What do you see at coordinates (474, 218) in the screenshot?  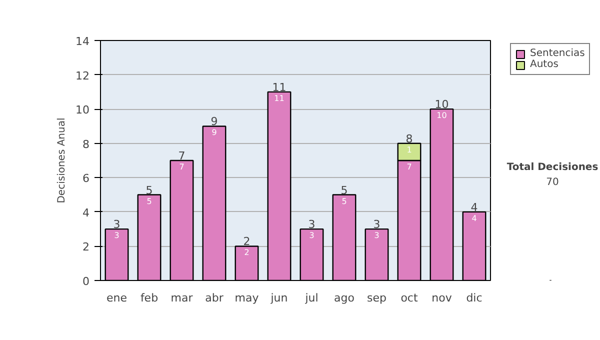 I see `data-label: 4` at bounding box center [474, 218].